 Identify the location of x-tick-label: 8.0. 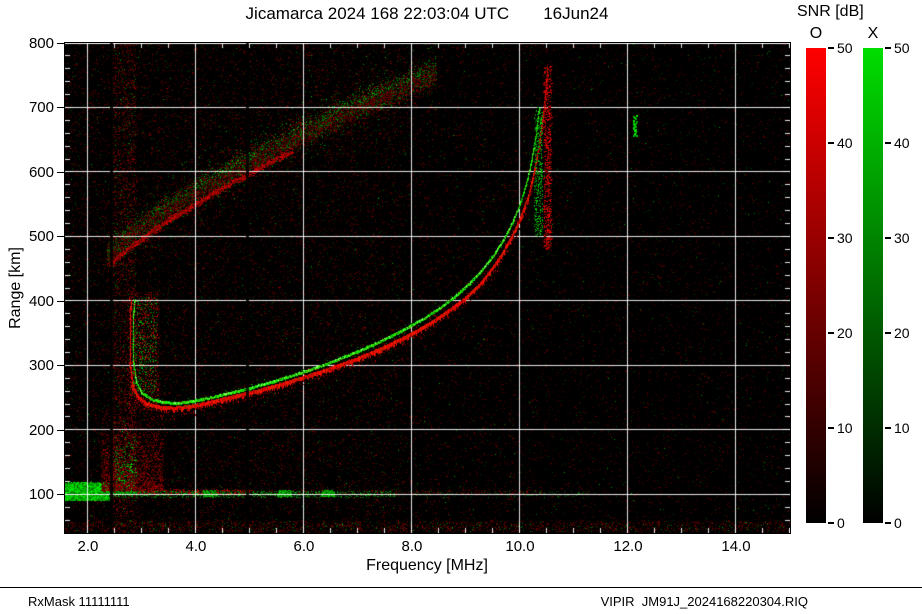
(412, 546).